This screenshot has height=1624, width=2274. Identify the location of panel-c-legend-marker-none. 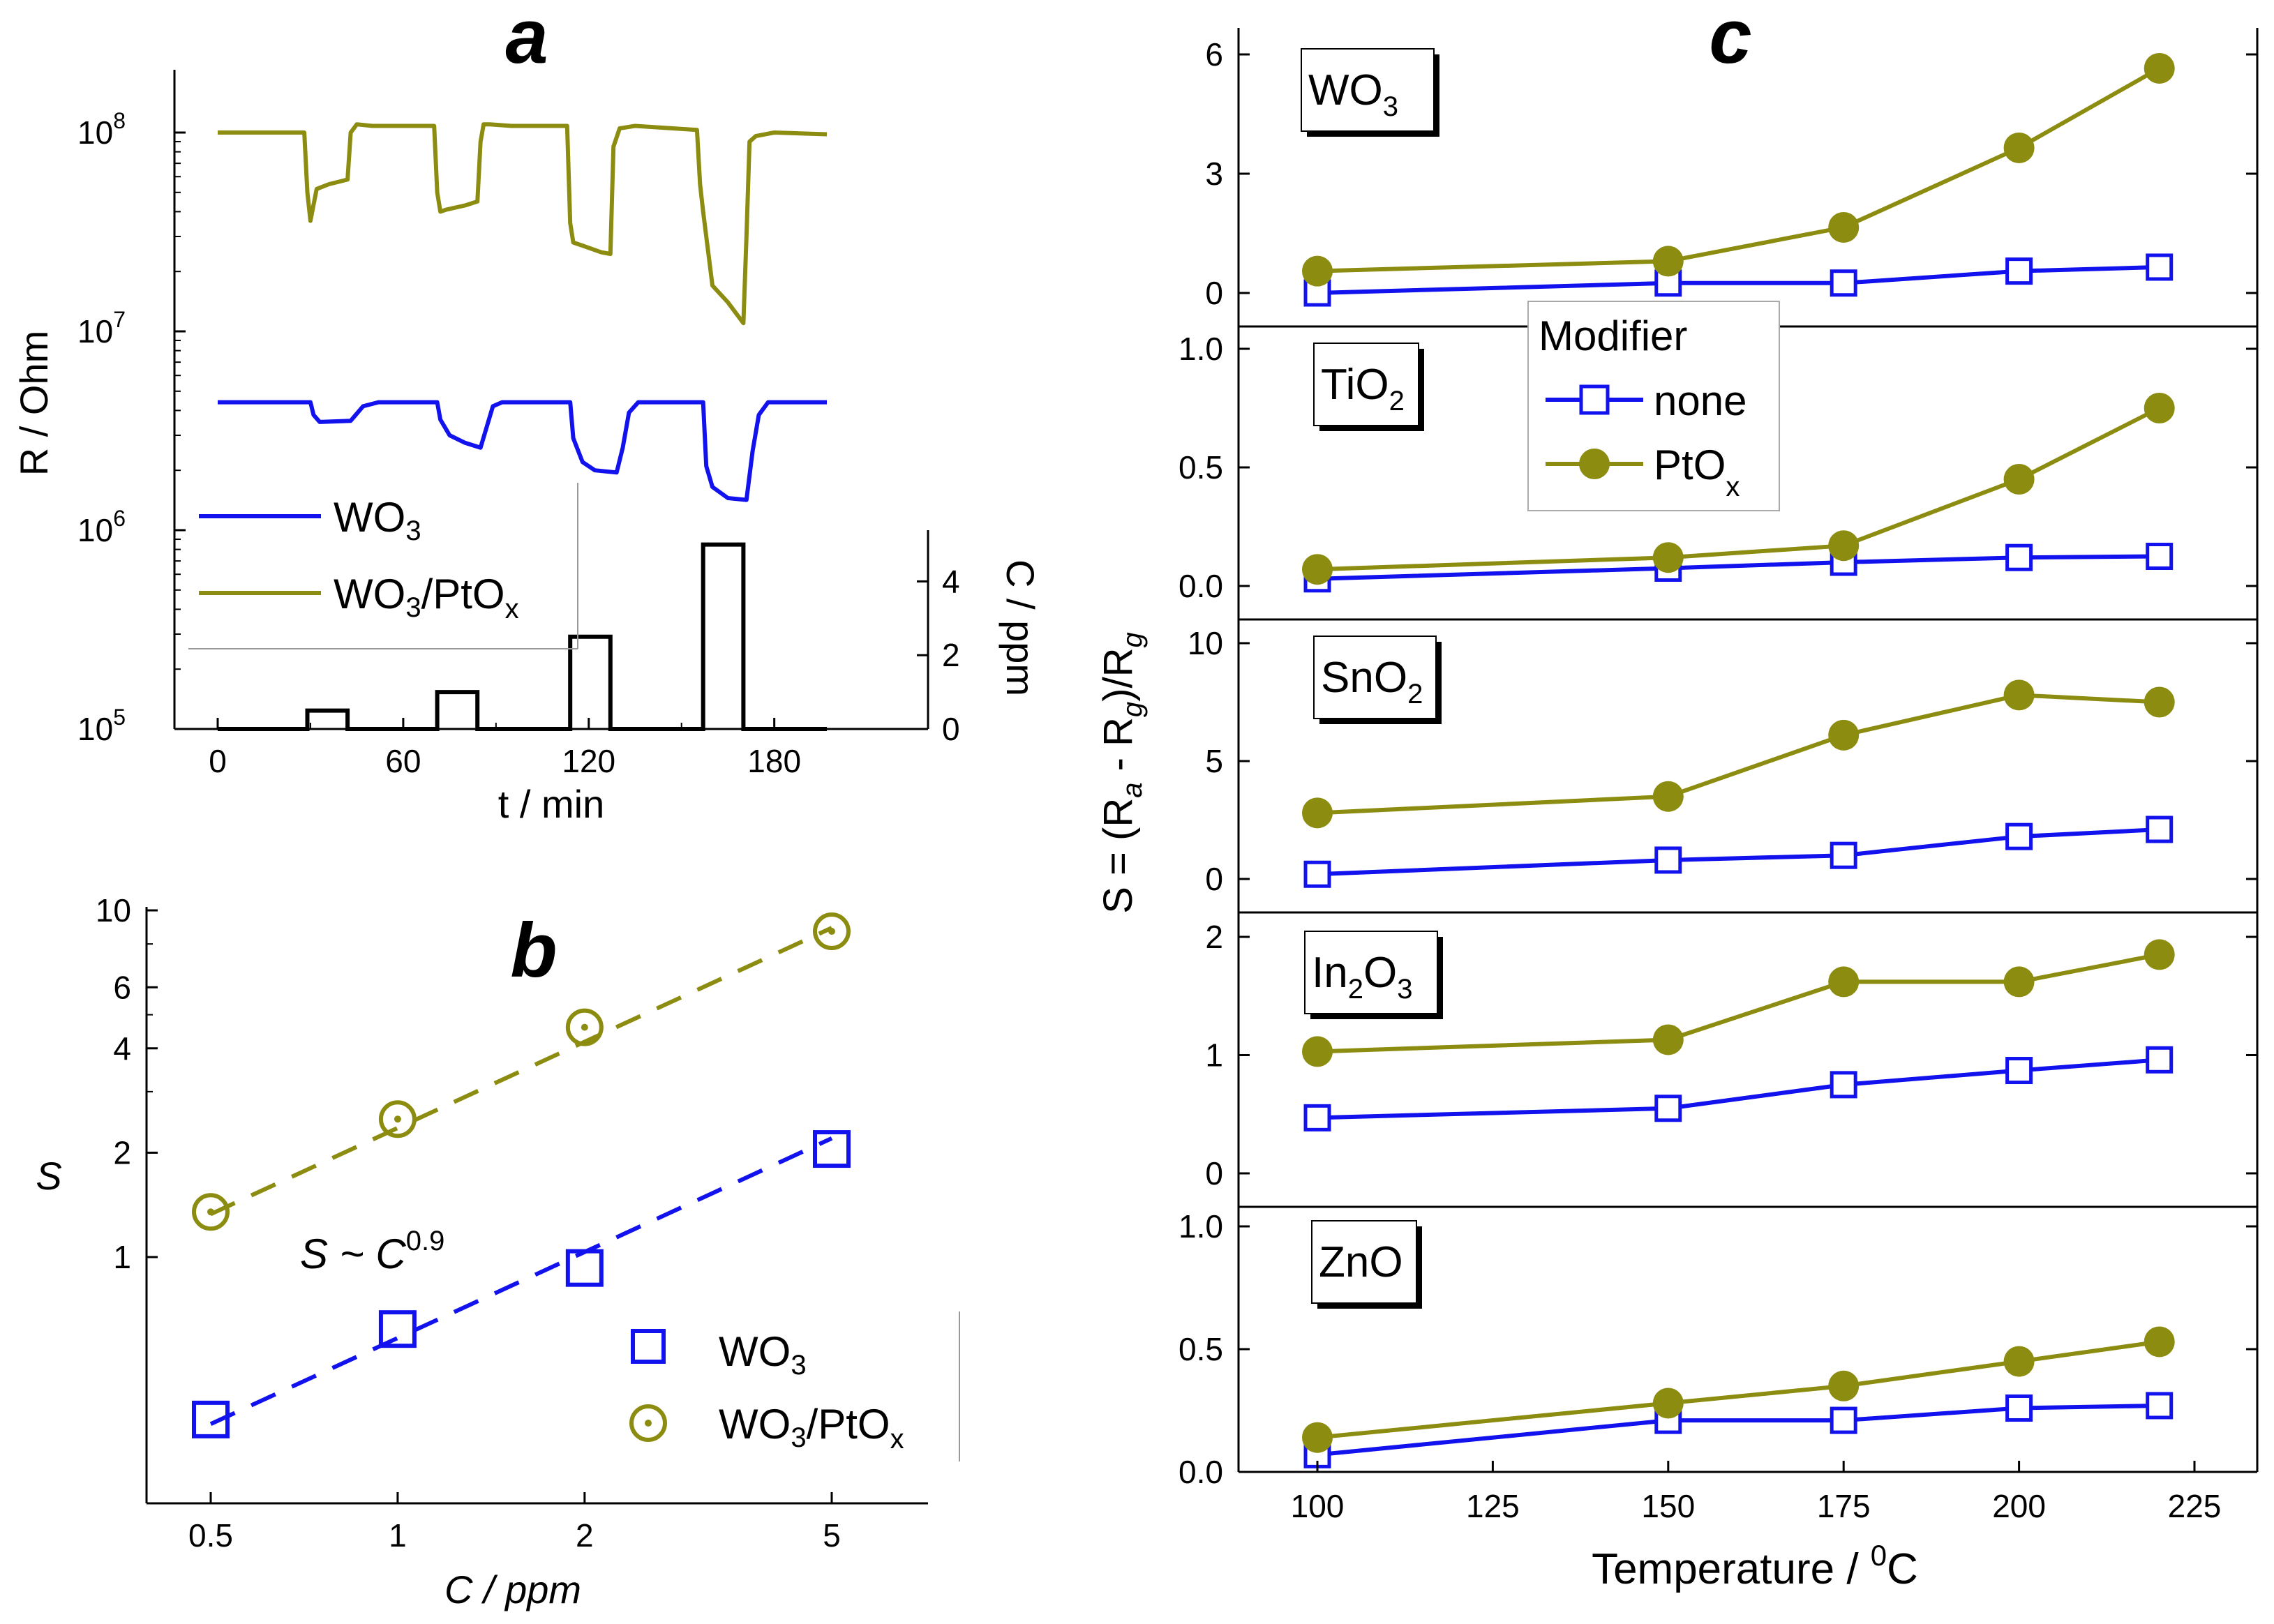
(1594, 399).